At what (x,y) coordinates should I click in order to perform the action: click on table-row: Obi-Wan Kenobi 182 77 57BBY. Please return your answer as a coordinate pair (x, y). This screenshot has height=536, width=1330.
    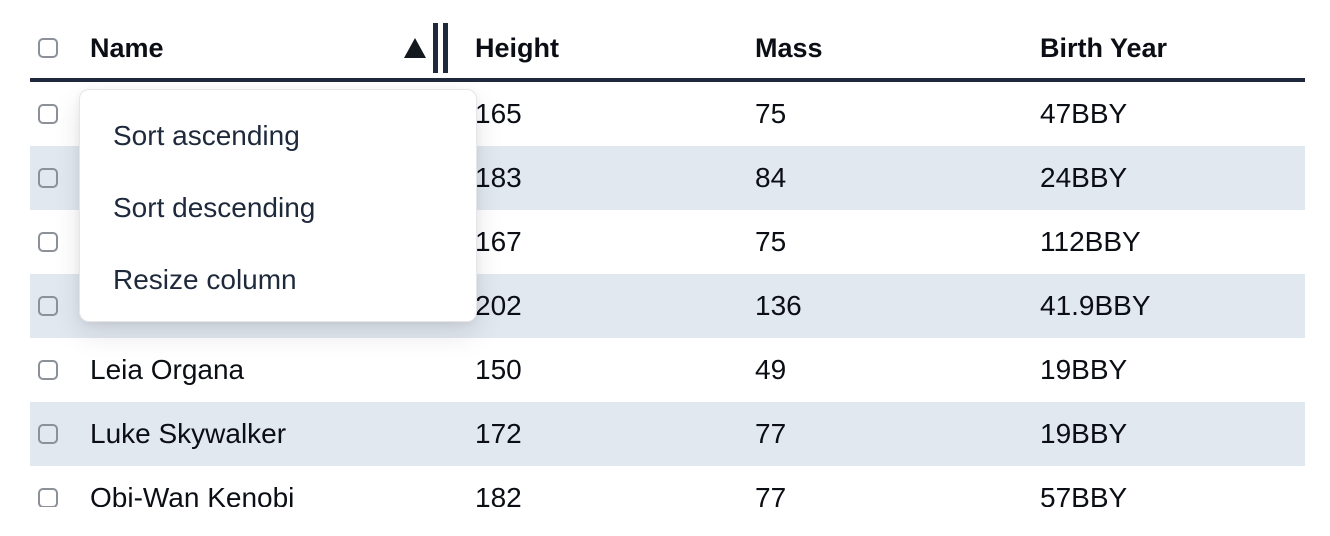
    Looking at the image, I should click on (667, 486).